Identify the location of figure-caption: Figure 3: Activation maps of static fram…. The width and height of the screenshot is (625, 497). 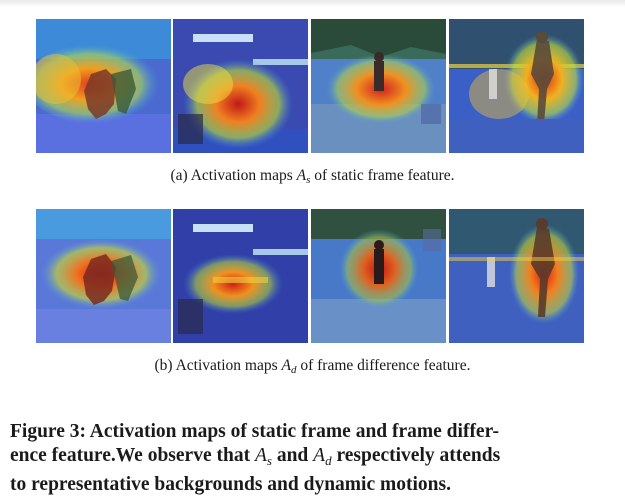
(312, 458).